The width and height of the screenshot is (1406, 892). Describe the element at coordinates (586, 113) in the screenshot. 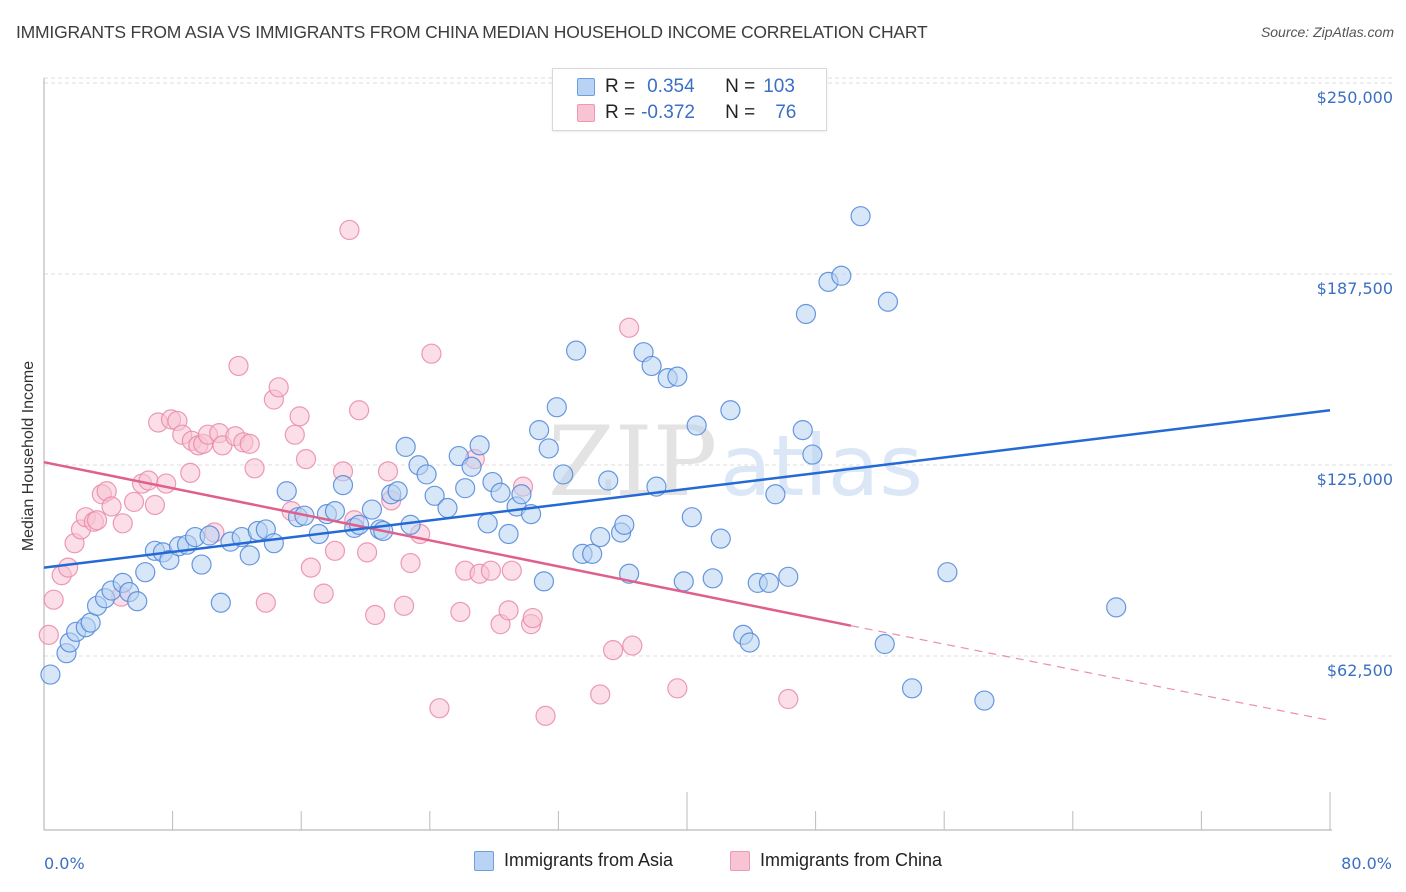

I see `china-swatch` at that location.